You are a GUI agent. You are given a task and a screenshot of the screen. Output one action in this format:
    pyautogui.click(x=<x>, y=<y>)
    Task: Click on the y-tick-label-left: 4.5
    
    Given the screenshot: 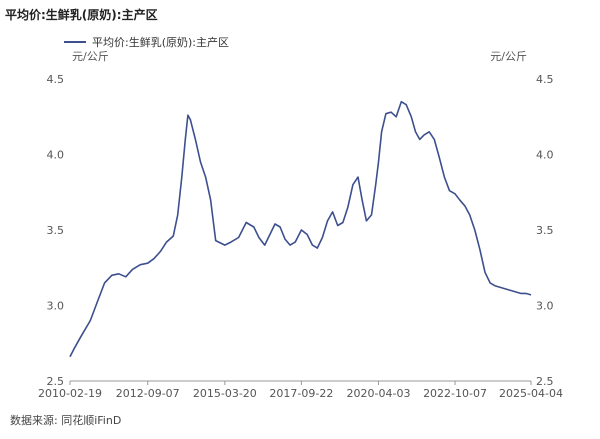 What is the action you would take?
    pyautogui.click(x=56, y=79)
    